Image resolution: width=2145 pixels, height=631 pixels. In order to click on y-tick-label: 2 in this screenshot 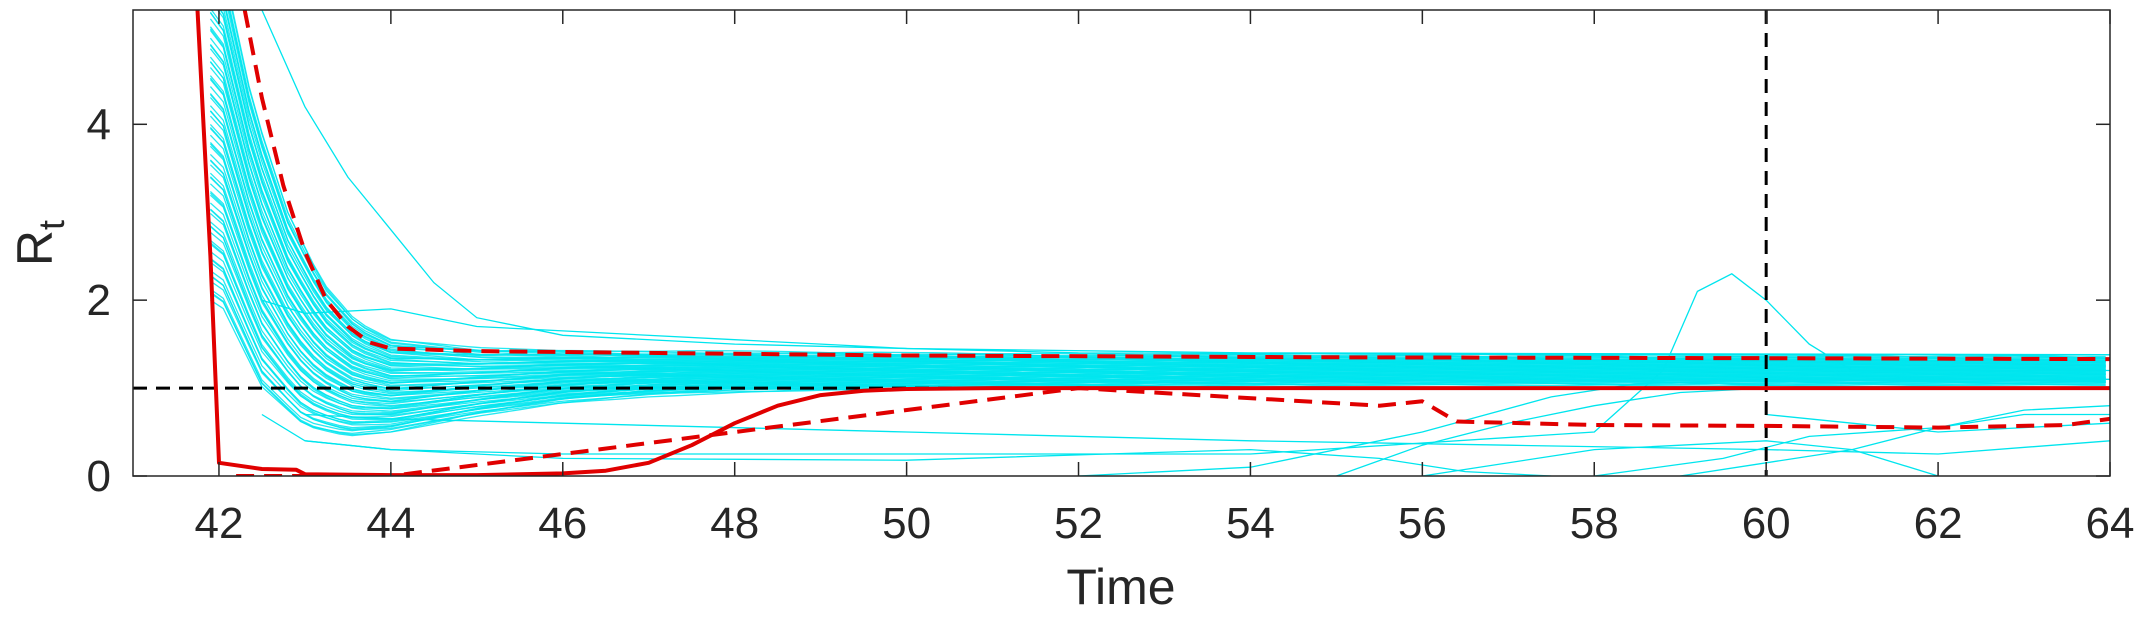, I will do `click(99, 300)`.